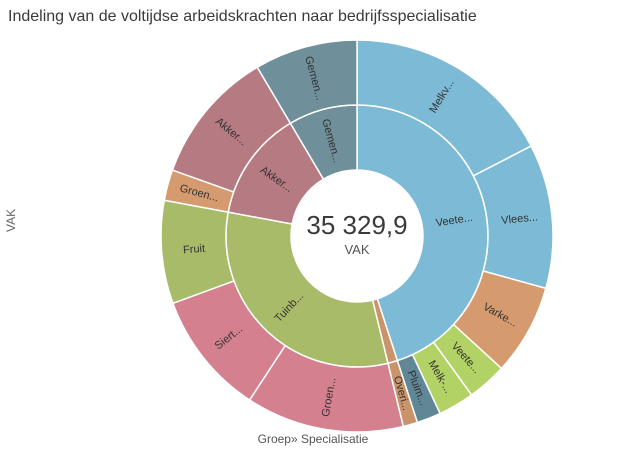  Describe the element at coordinates (313, 439) in the screenshot. I see `x-axis-label: Groep» Specialisatie` at that location.